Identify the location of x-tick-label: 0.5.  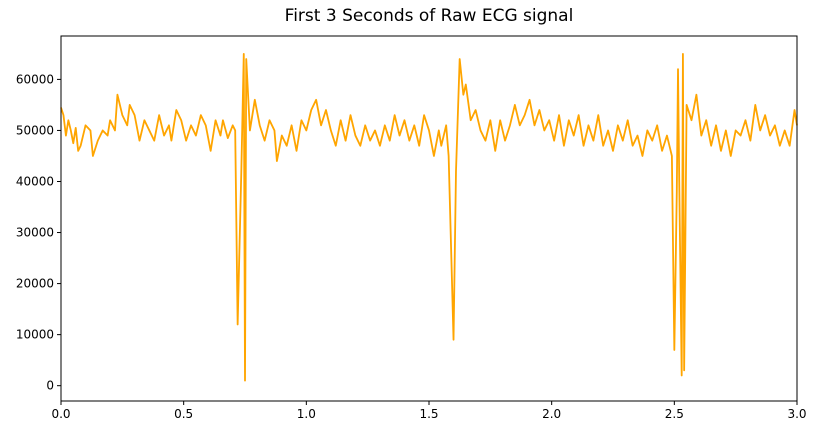
(183, 414).